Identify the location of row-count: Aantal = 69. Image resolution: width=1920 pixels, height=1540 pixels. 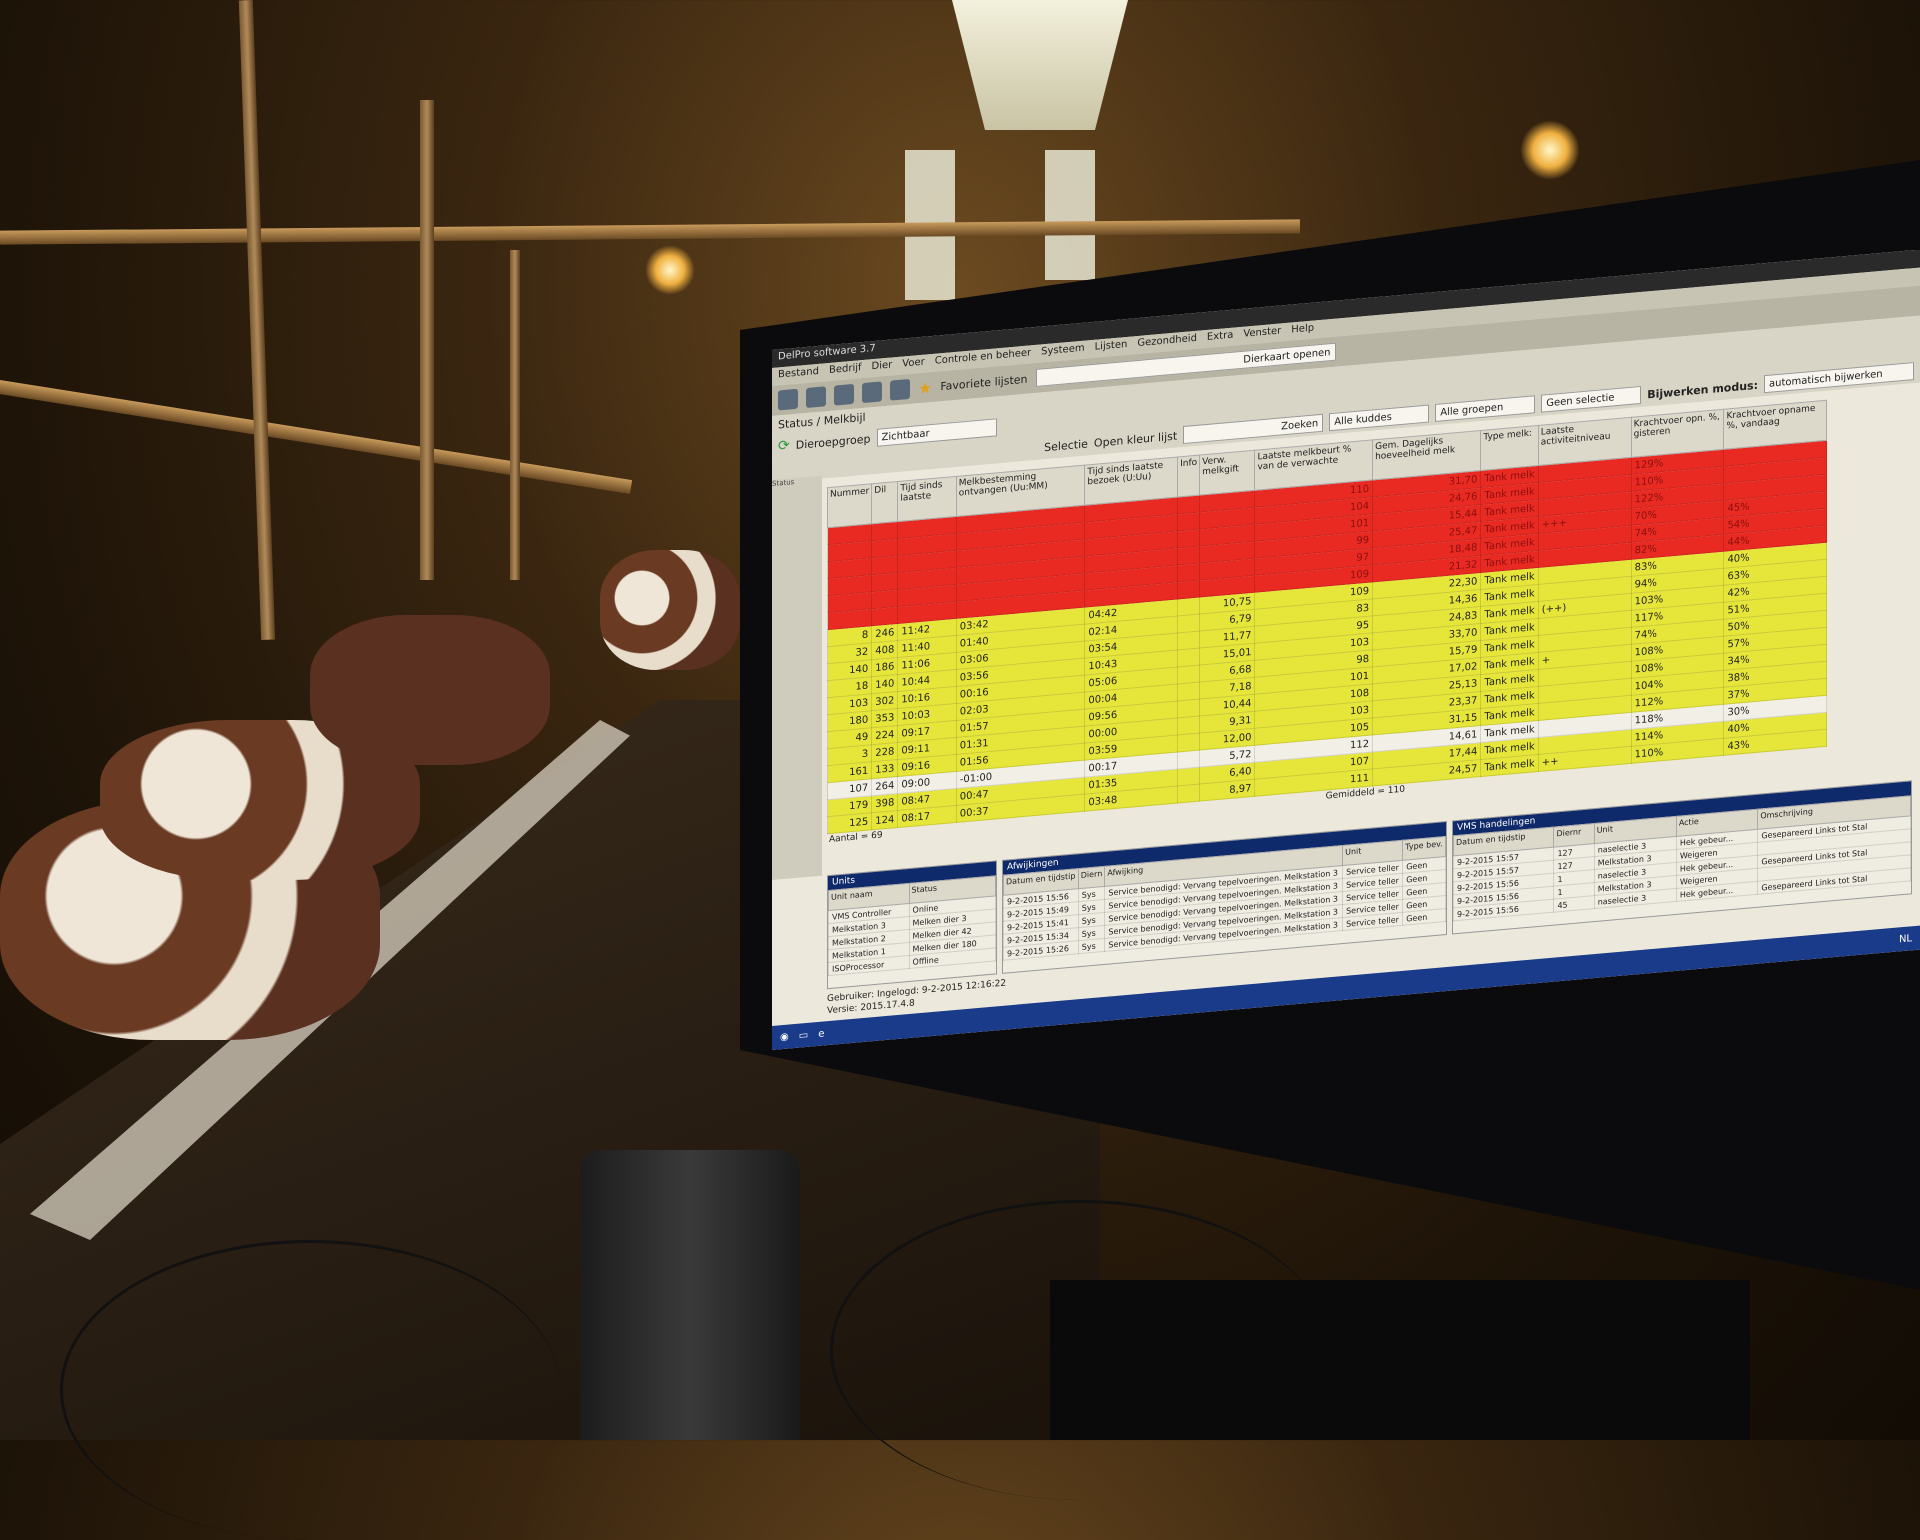
(856, 838).